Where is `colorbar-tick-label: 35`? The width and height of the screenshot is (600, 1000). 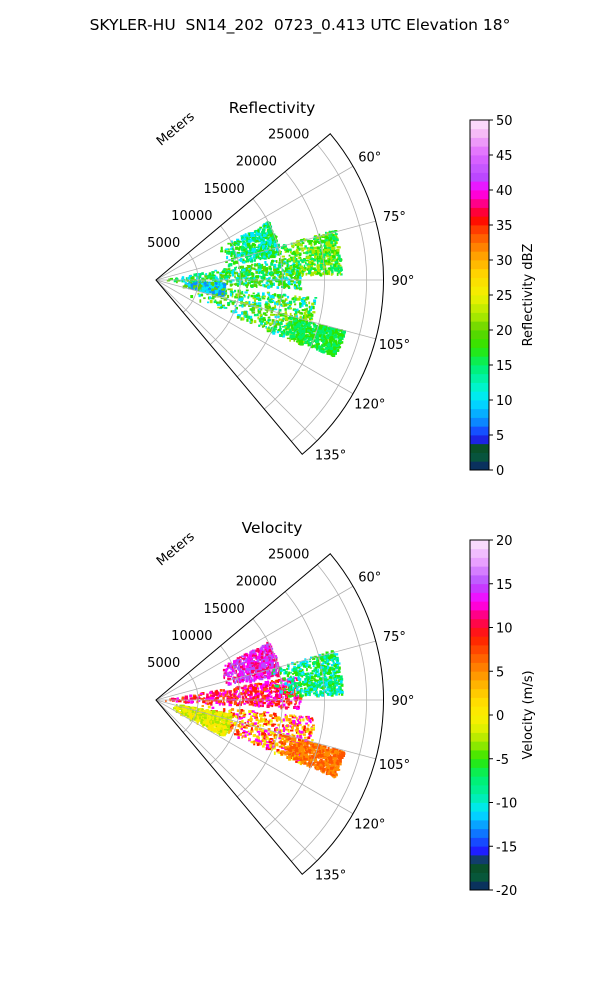 colorbar-tick-label: 35 is located at coordinates (504, 226).